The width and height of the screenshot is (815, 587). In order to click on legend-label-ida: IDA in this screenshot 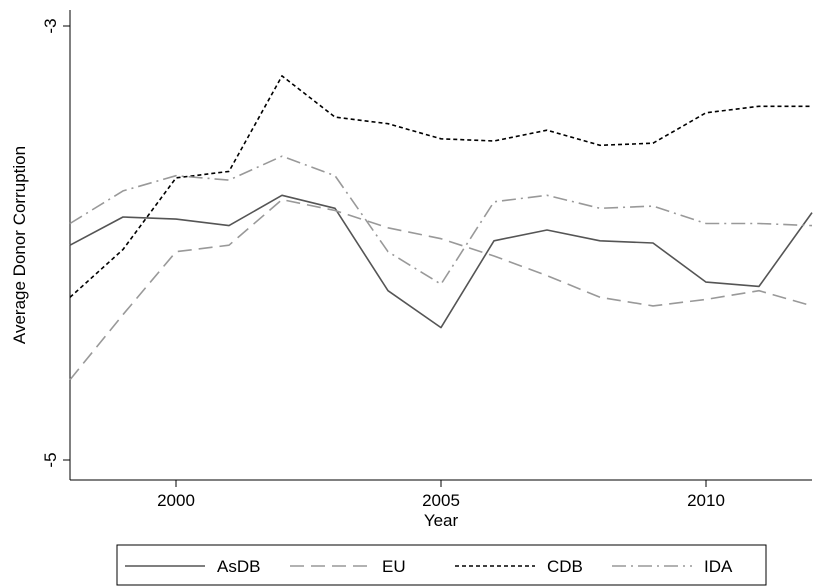, I will do `click(718, 566)`.